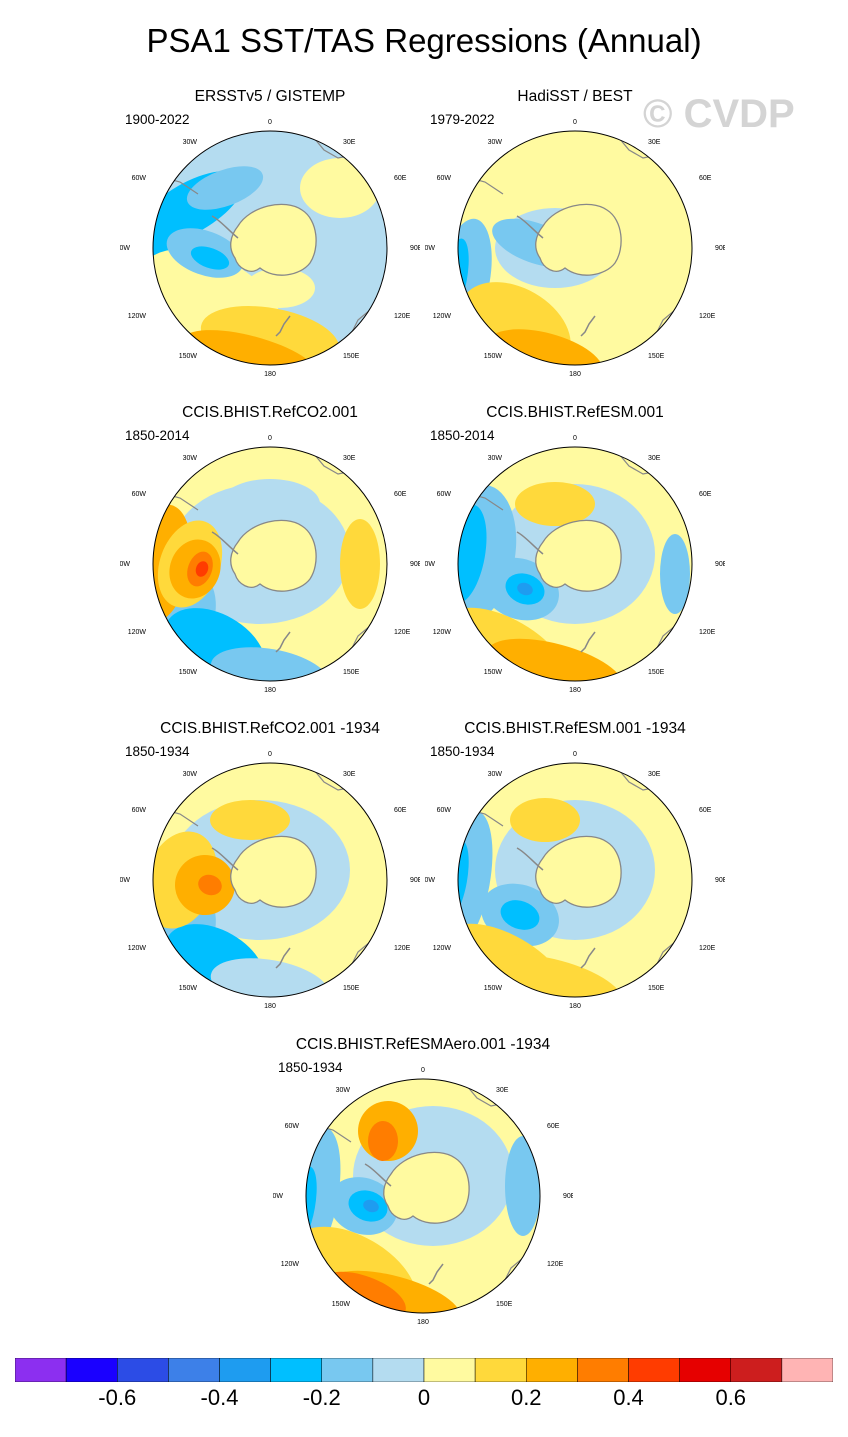  What do you see at coordinates (575, 412) in the screenshot?
I see `panel-title: CCIS.BHIST.RefESM.001` at bounding box center [575, 412].